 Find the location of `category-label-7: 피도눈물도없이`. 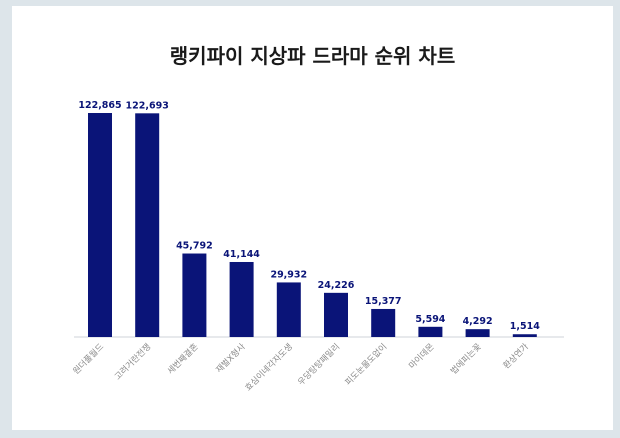

category-label-7: 피도눈물도없이 is located at coordinates (366, 364).